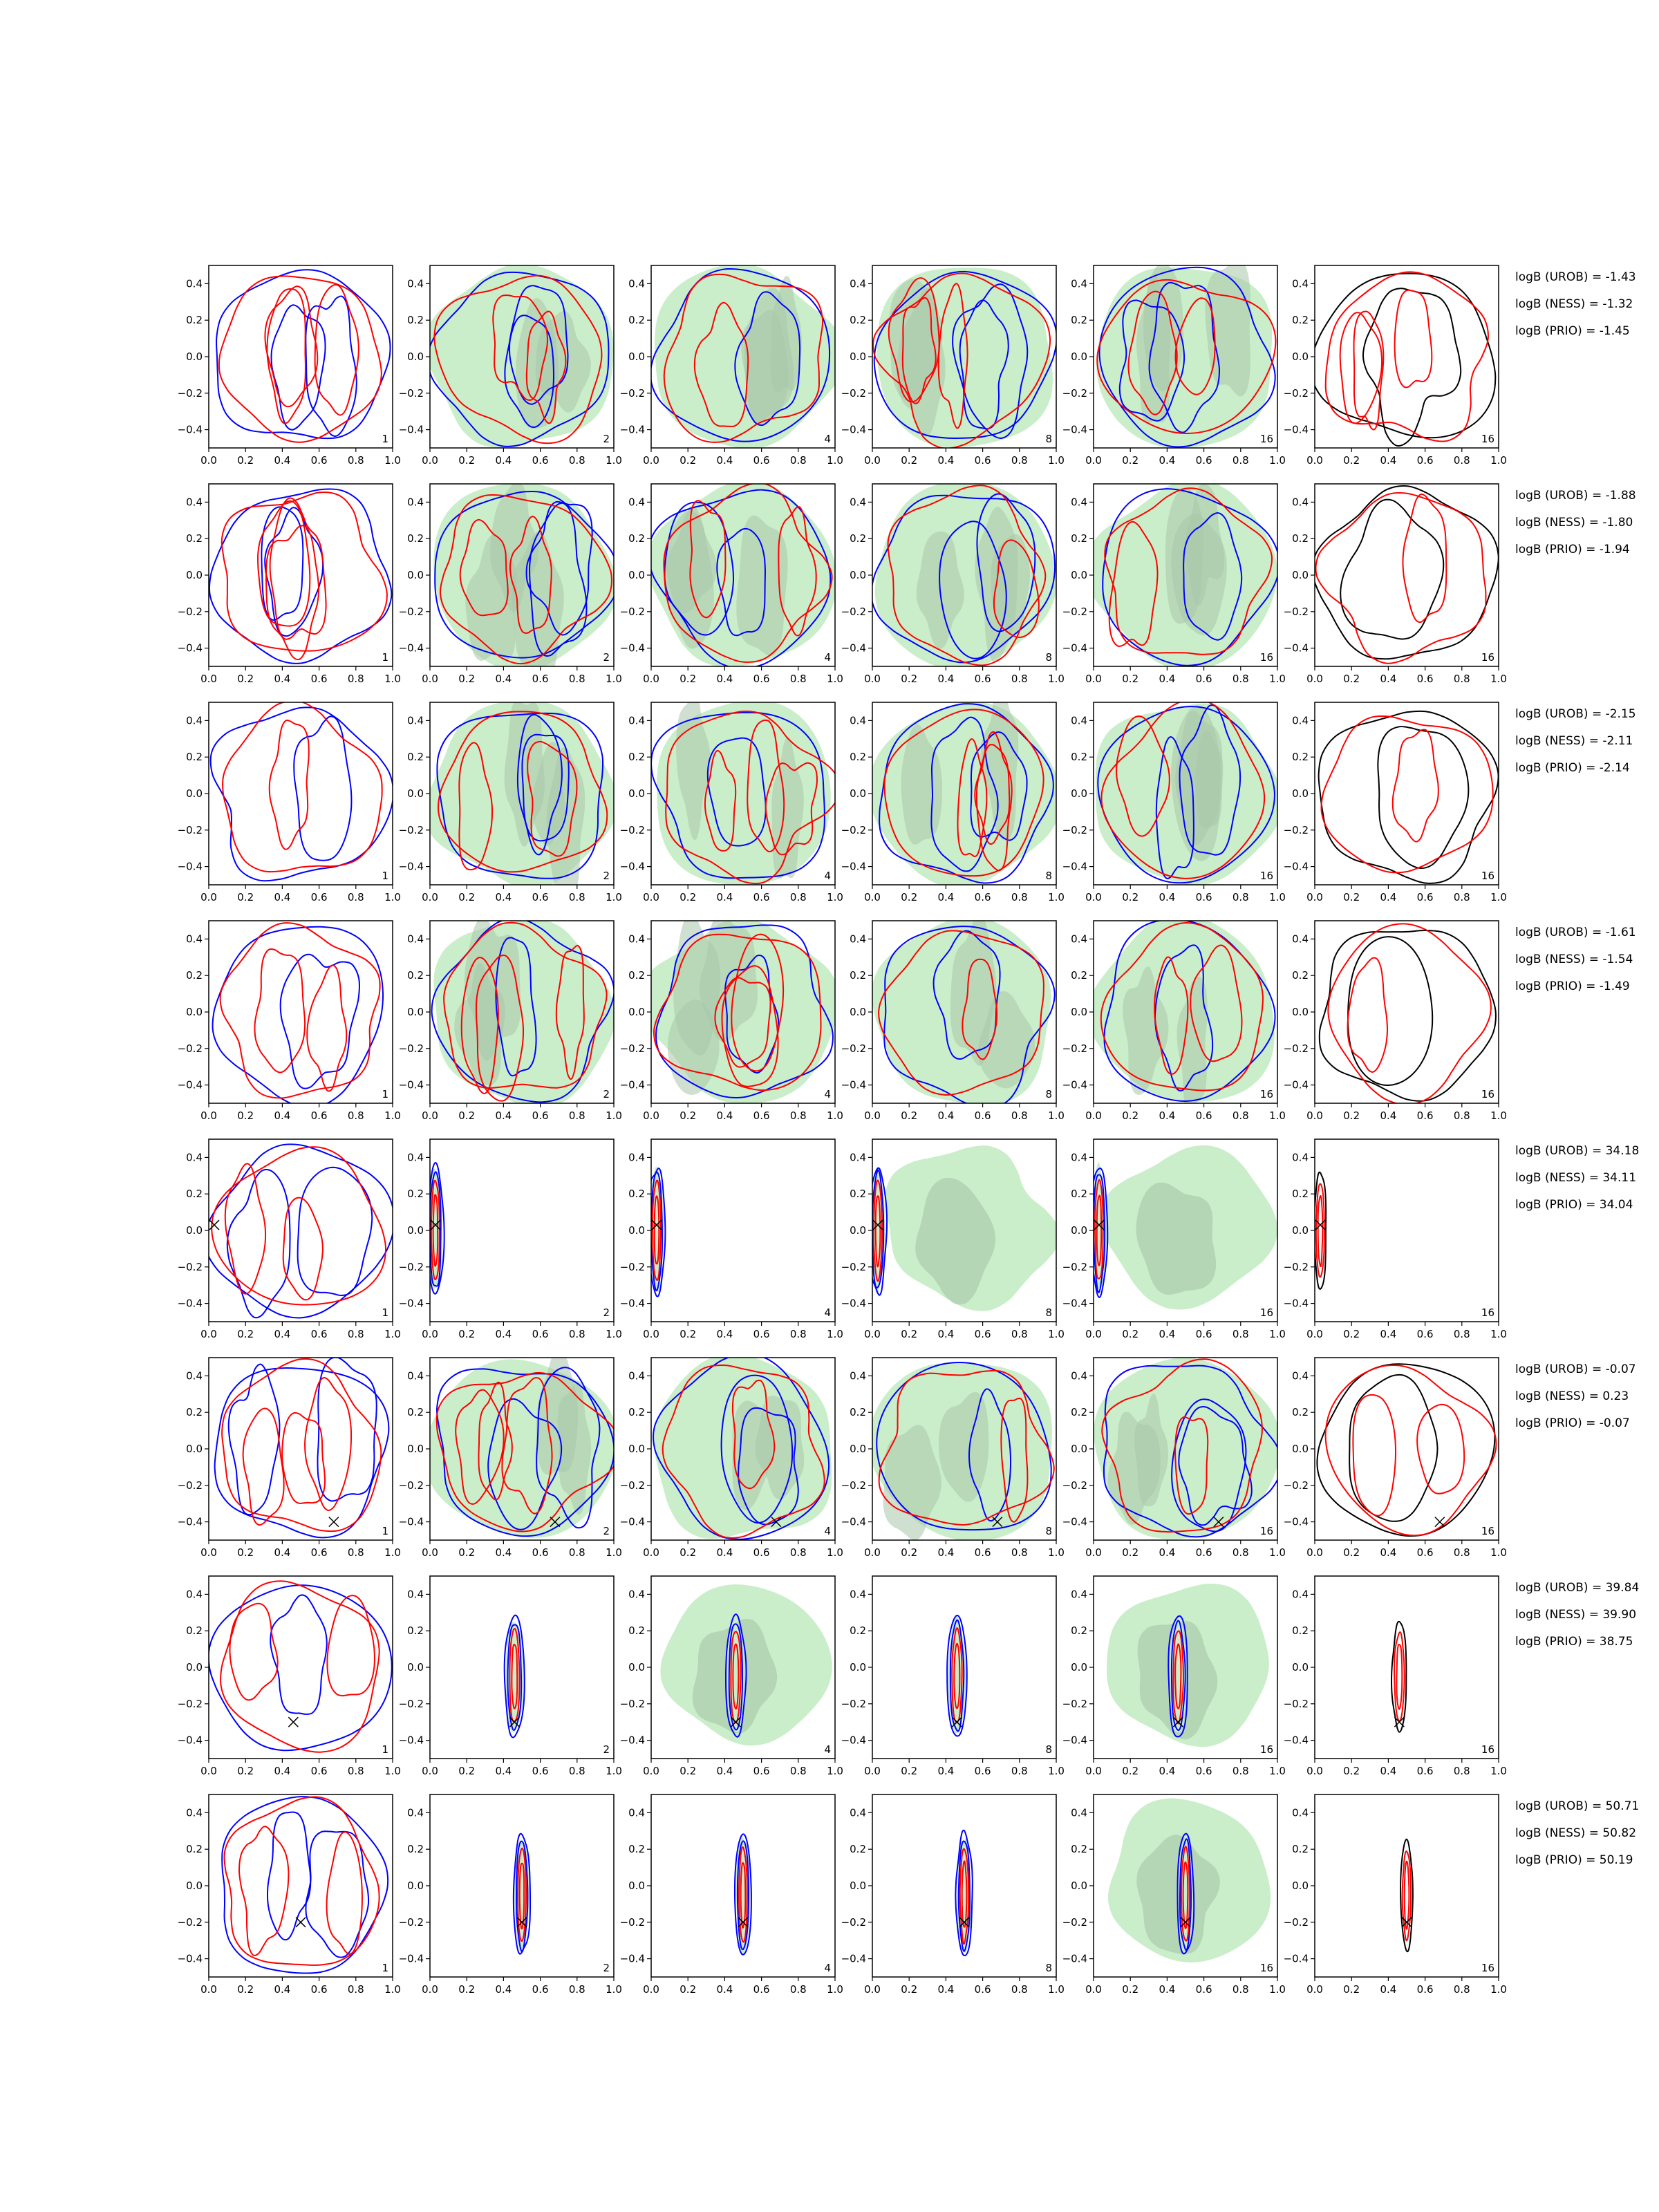  Describe the element at coordinates (1174, 1239) in the screenshot. I see `panel-r5-c5: 0.0 0.2 0.4 0.6 0.8 1.0 0.4 0.2 0.0 −0.2 −0.4 16` at that location.